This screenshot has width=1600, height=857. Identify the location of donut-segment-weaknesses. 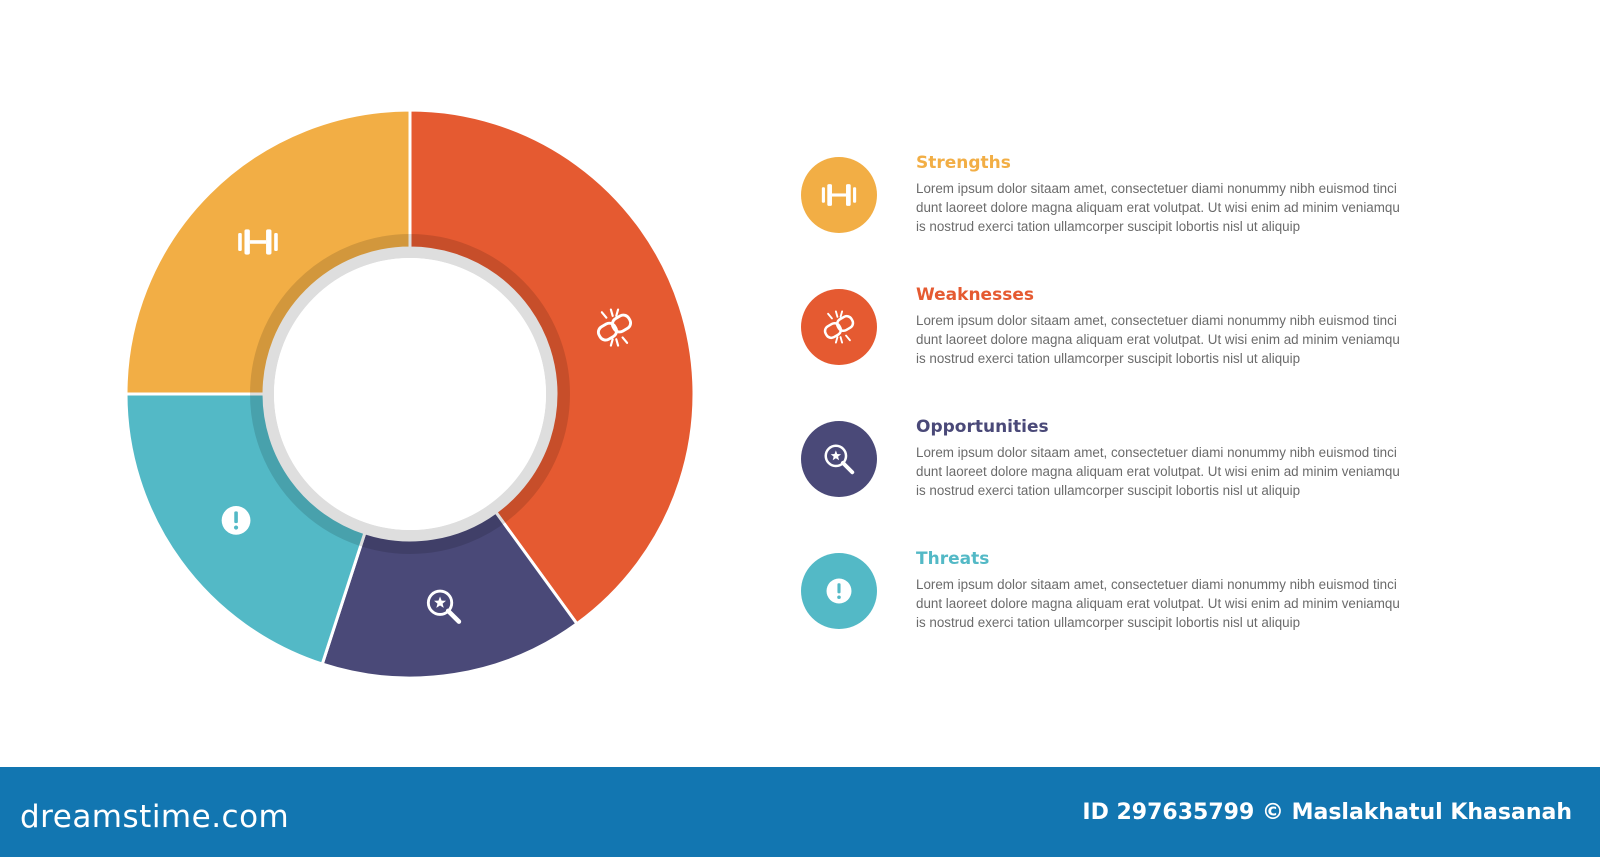
(552, 367).